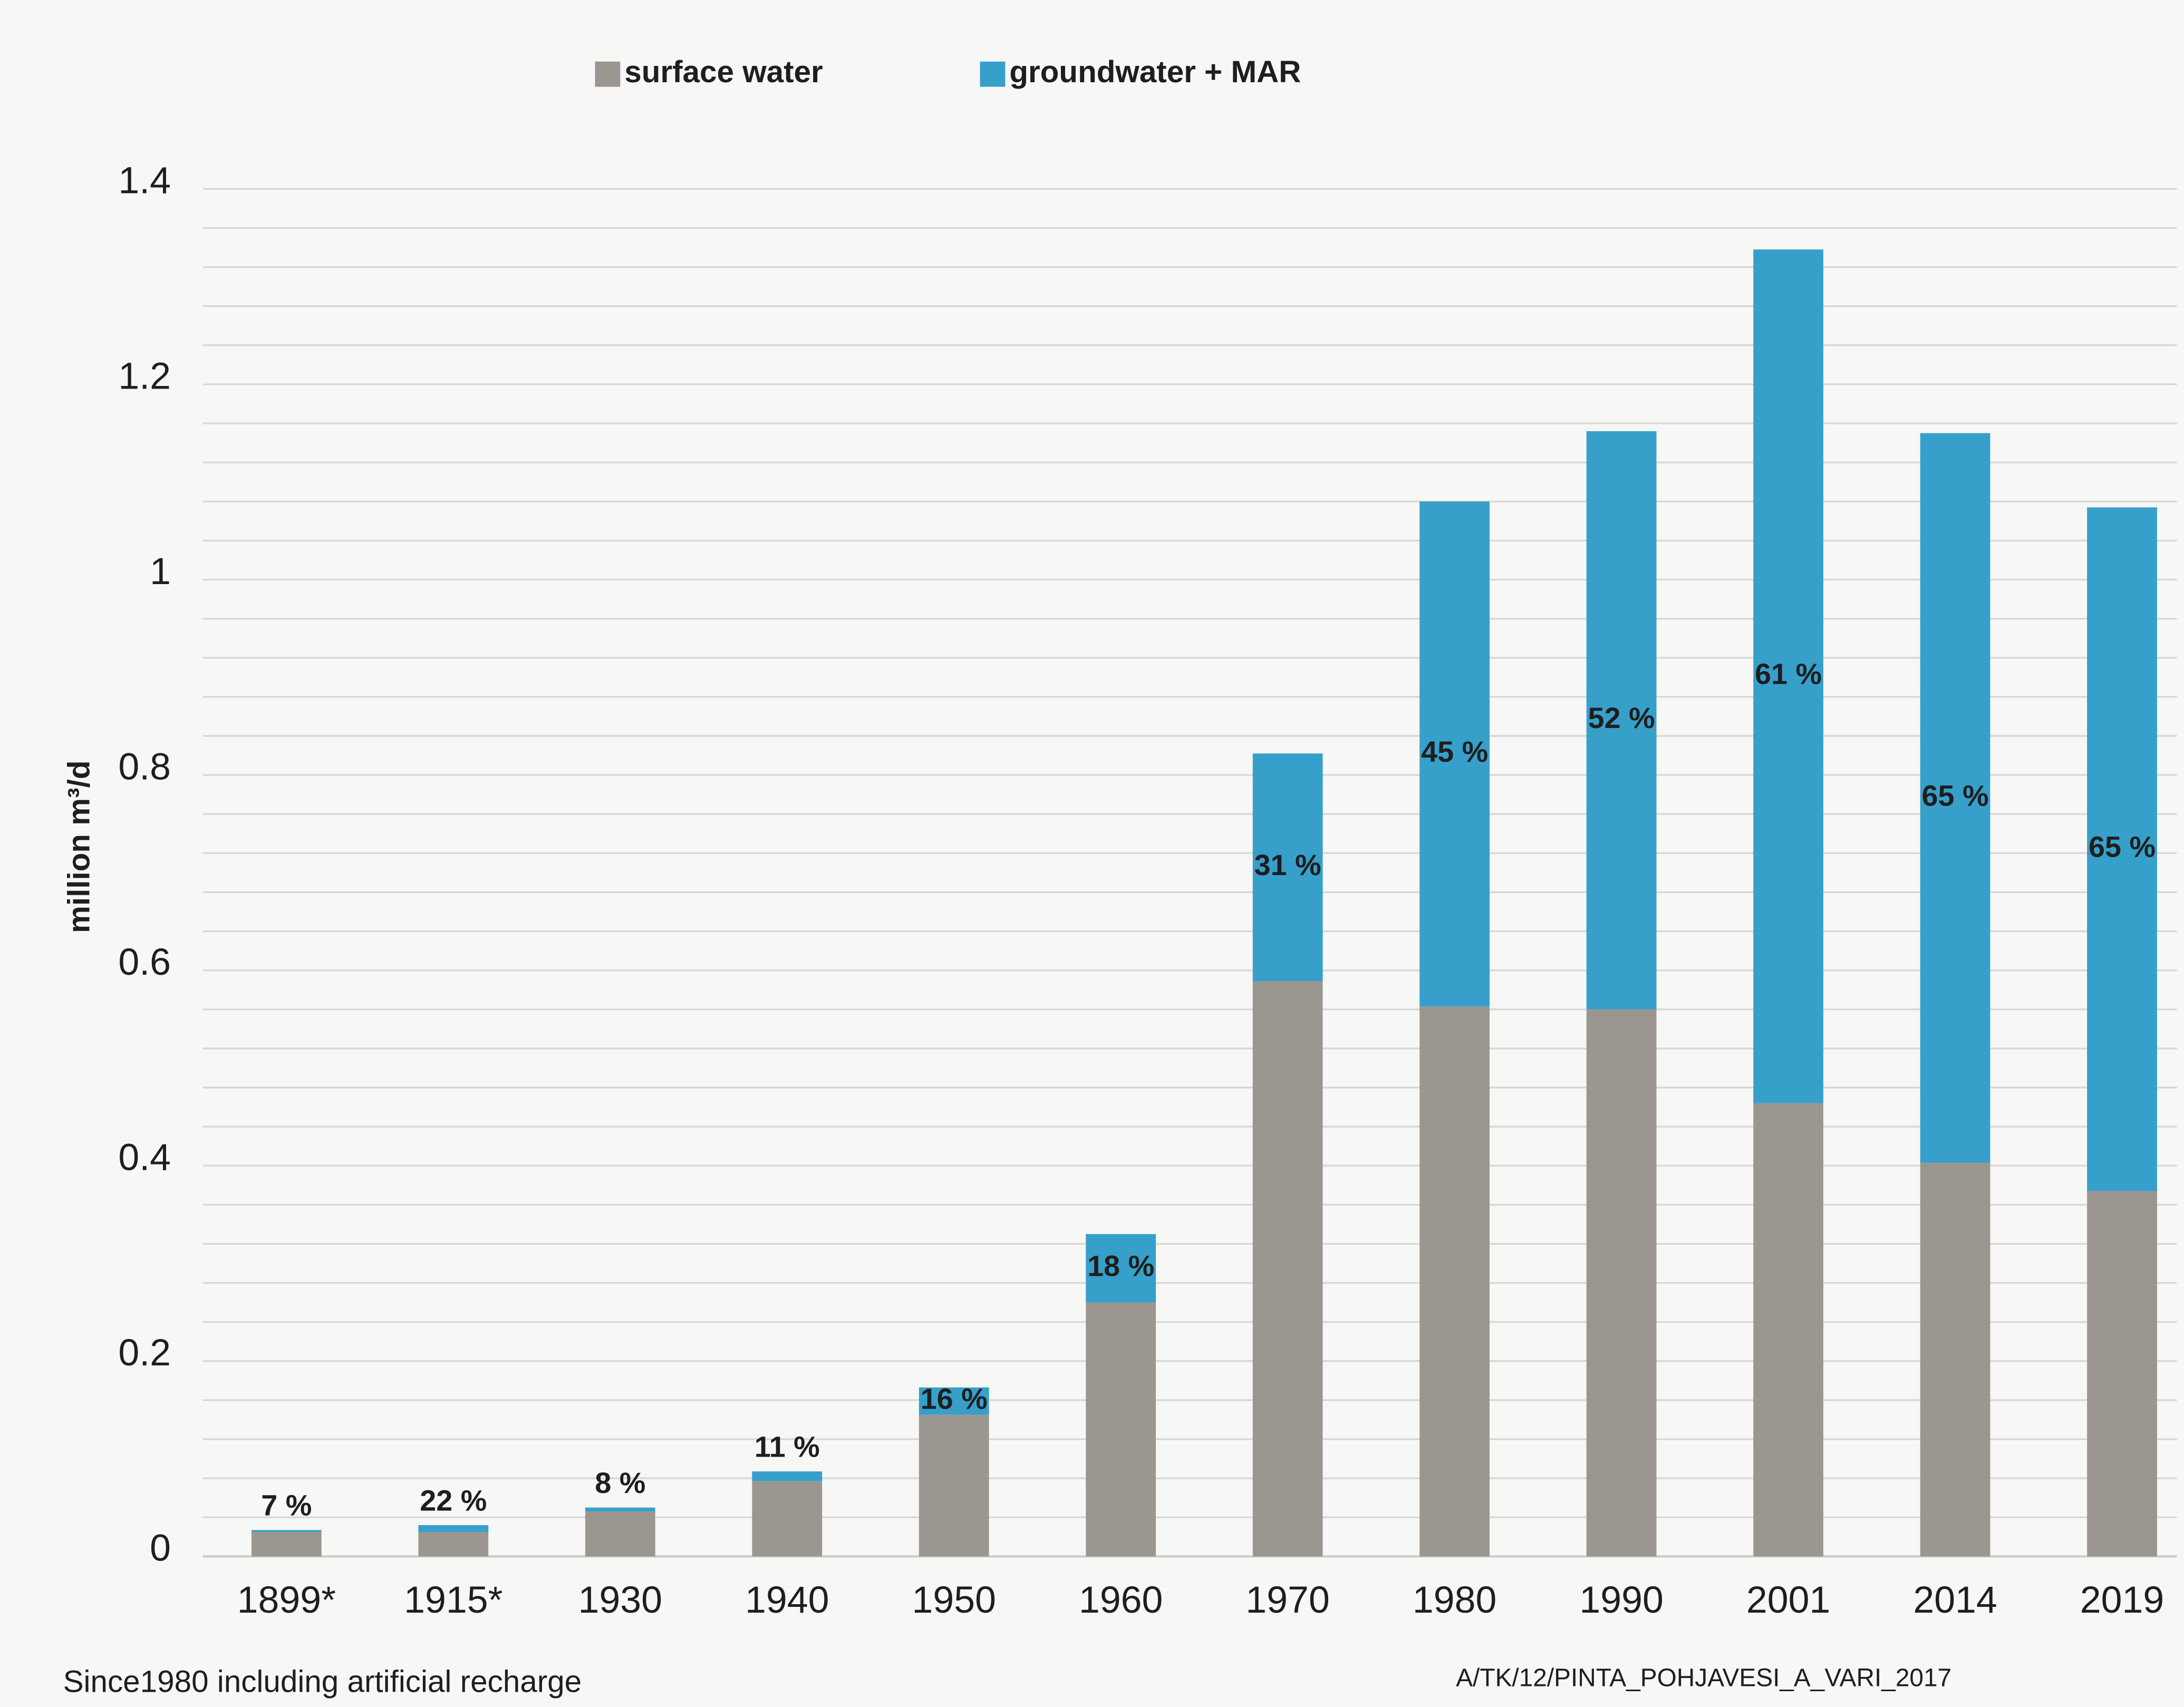 The image size is (2184, 1707). I want to click on share-label: 18 %, so click(1120, 1265).